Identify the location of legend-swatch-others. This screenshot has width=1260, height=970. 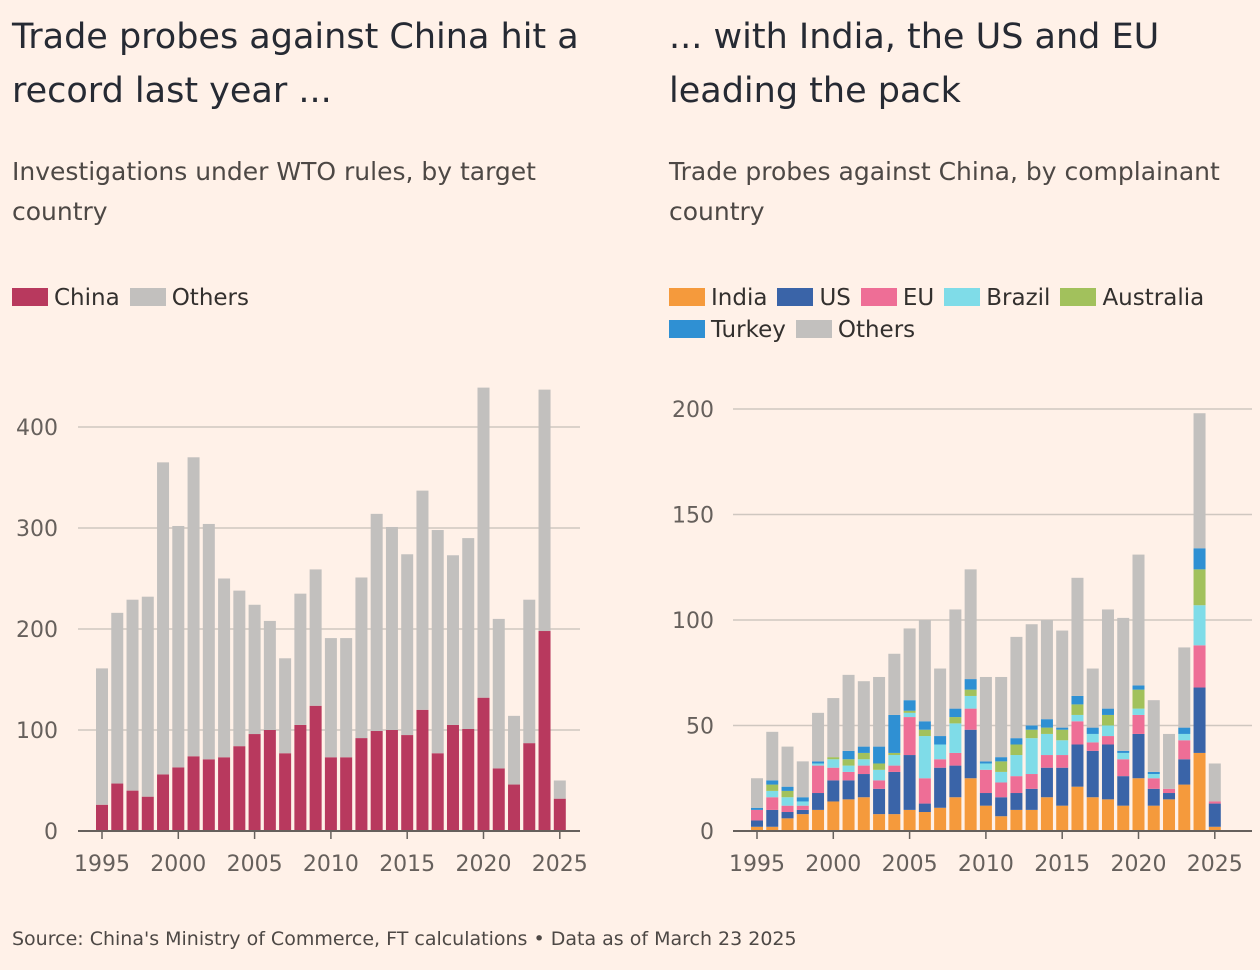
(813, 329).